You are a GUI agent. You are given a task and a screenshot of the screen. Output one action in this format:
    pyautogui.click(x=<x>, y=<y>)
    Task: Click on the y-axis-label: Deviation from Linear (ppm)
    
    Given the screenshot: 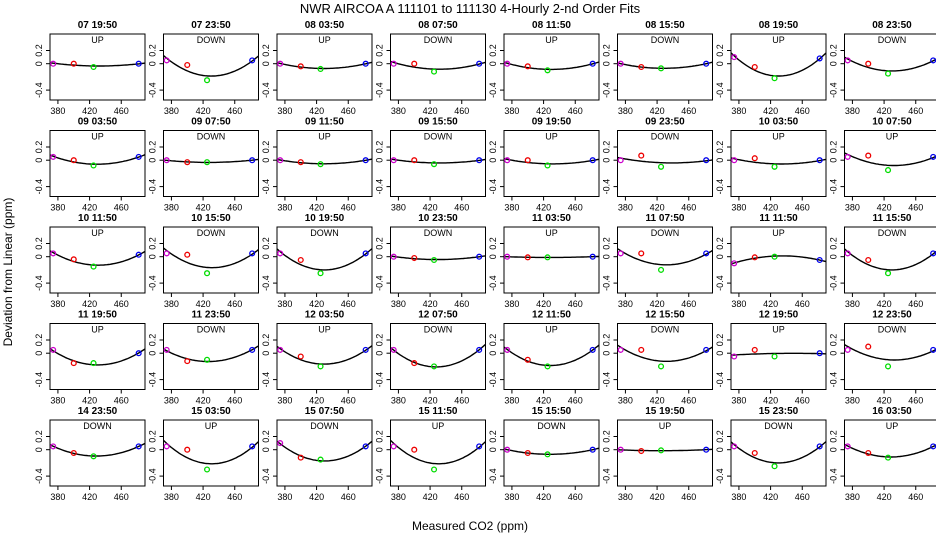 What is the action you would take?
    pyautogui.click(x=8, y=272)
    